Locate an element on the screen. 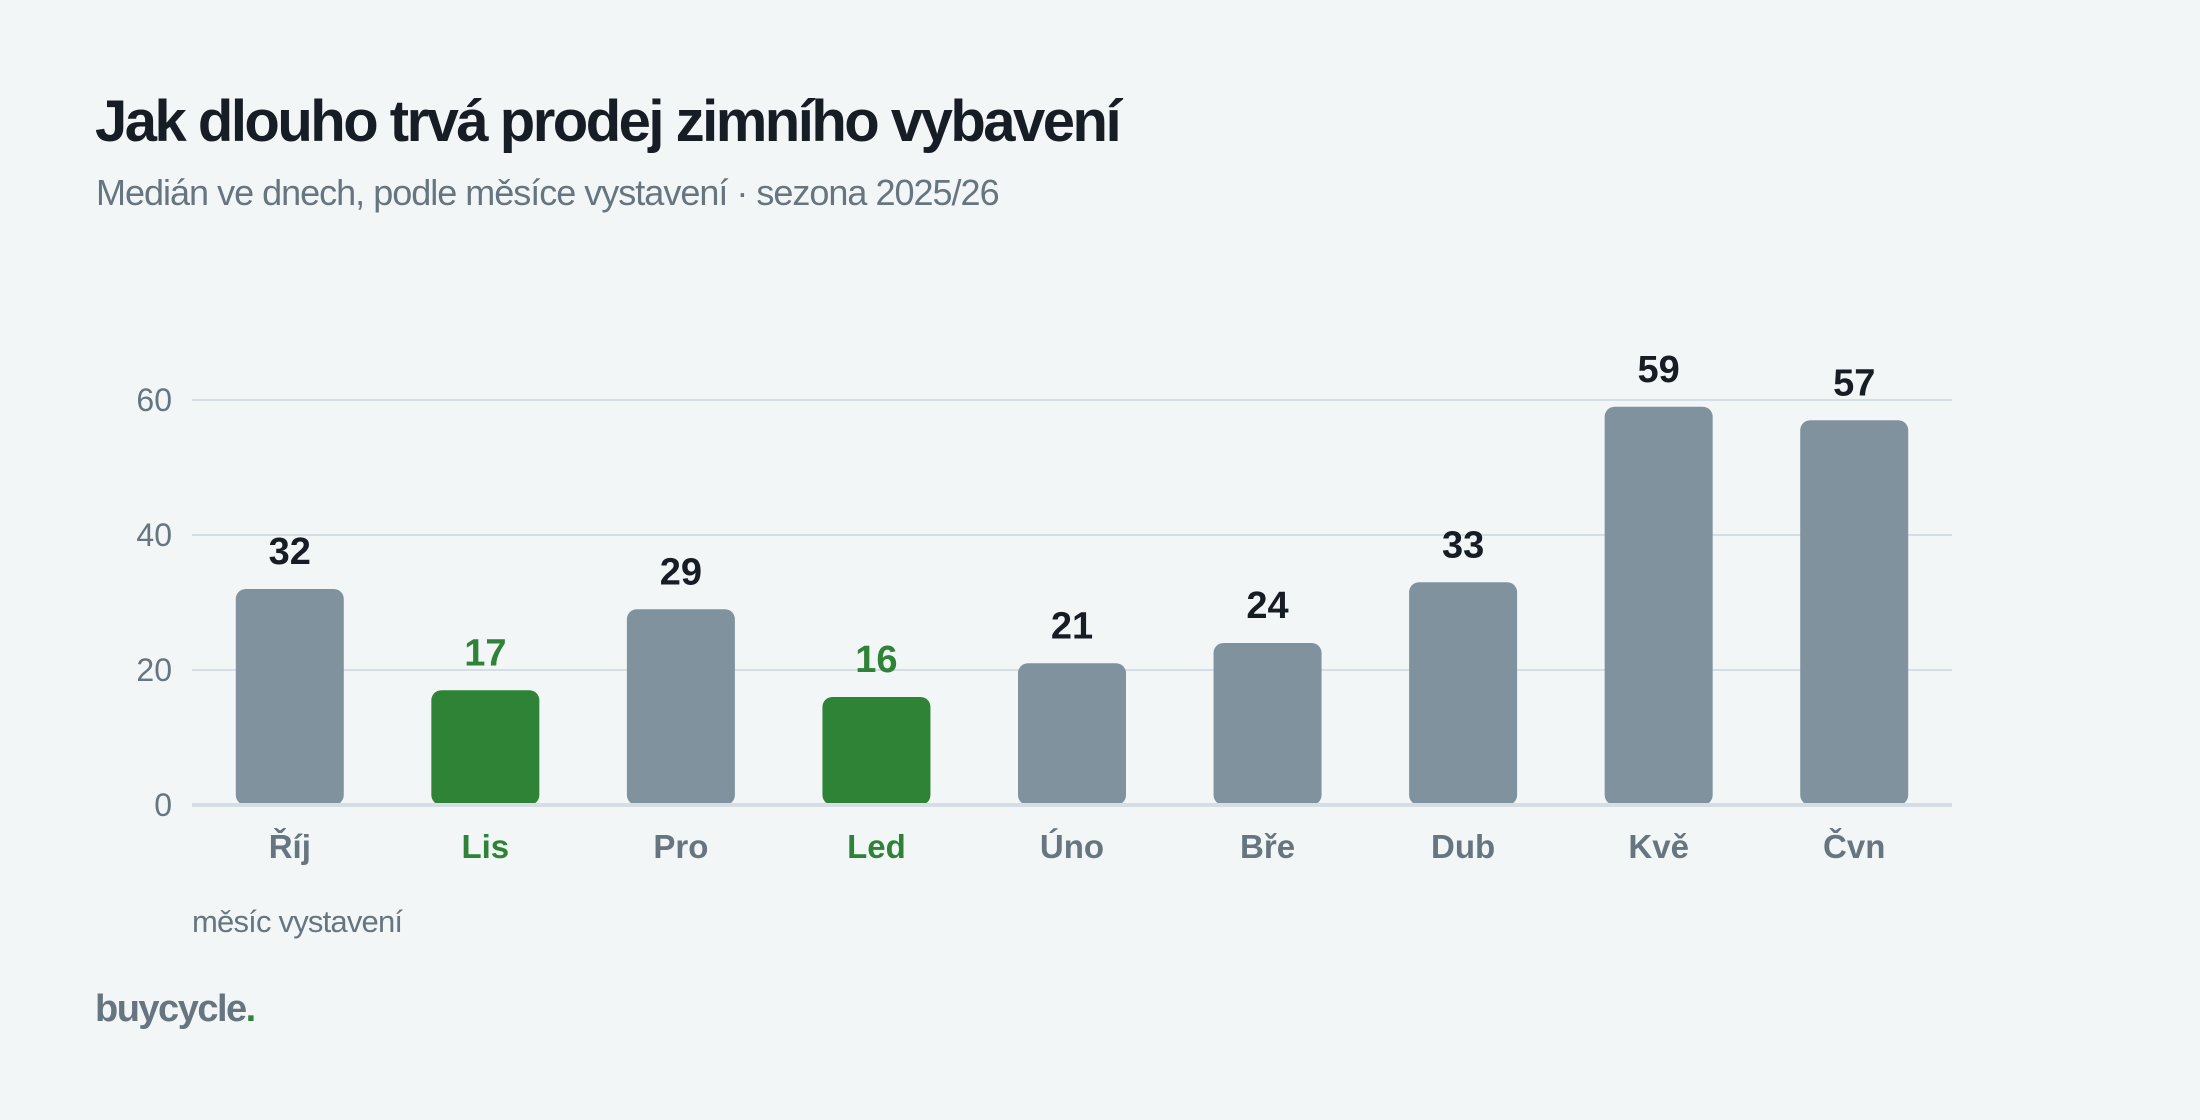 The width and height of the screenshot is (2200, 1120). value-label-1: 17 is located at coordinates (485, 653).